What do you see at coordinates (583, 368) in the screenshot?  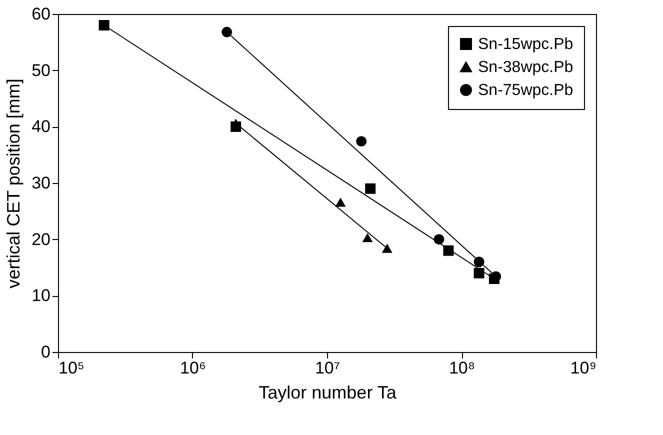 I see `x-tick-label: 10⁹` at bounding box center [583, 368].